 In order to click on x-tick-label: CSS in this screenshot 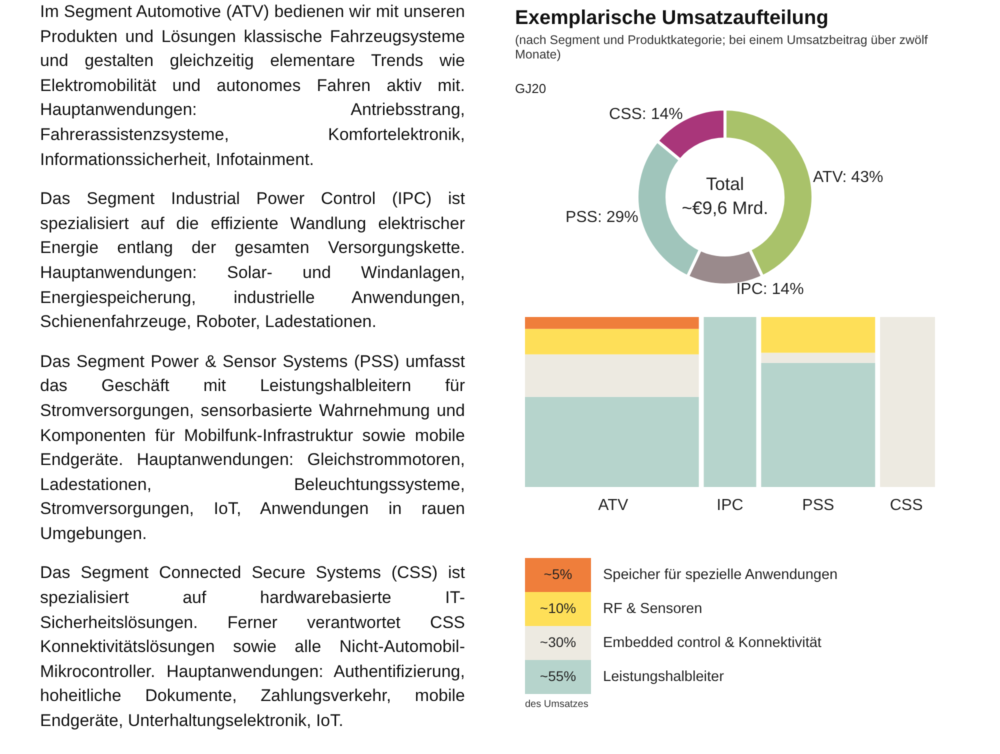, I will do `click(906, 505)`.